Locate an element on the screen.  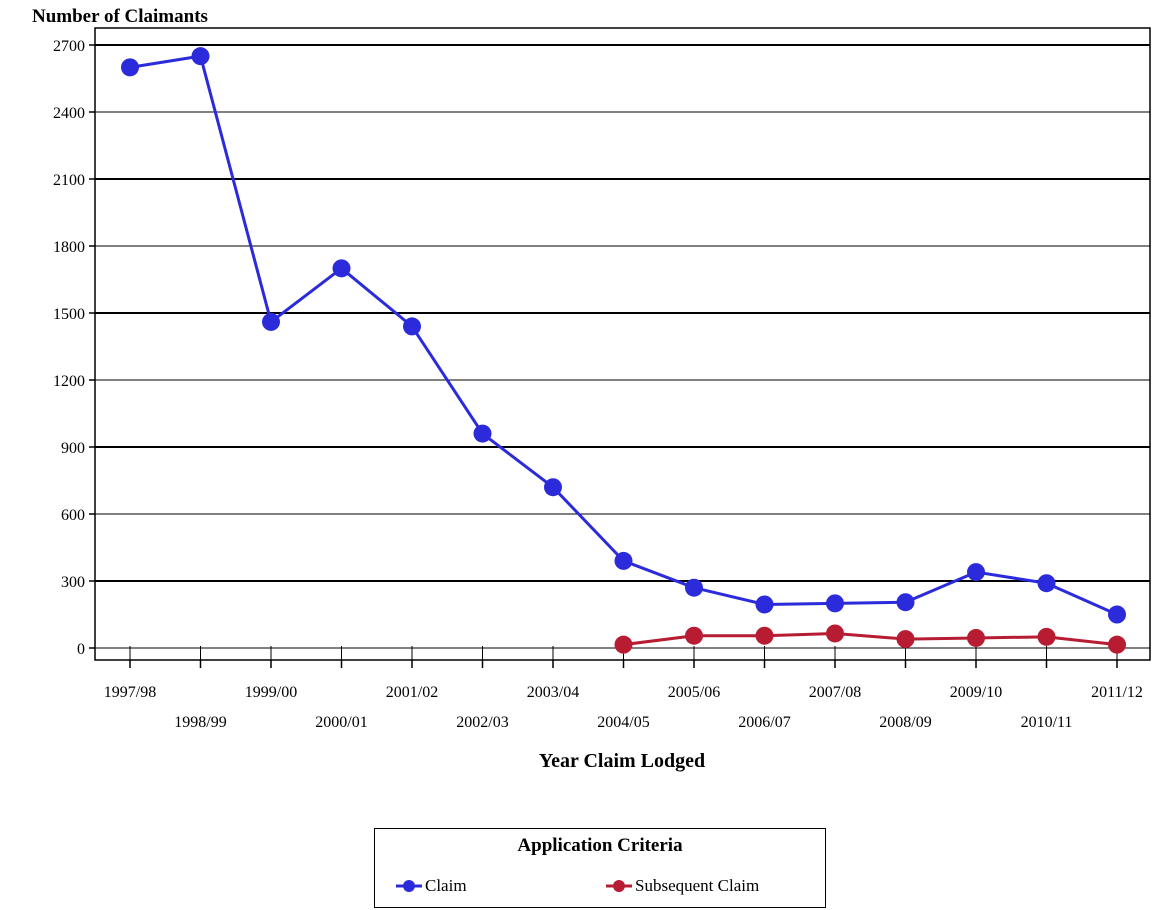
x-tick-label: 2007/08 is located at coordinates (835, 692).